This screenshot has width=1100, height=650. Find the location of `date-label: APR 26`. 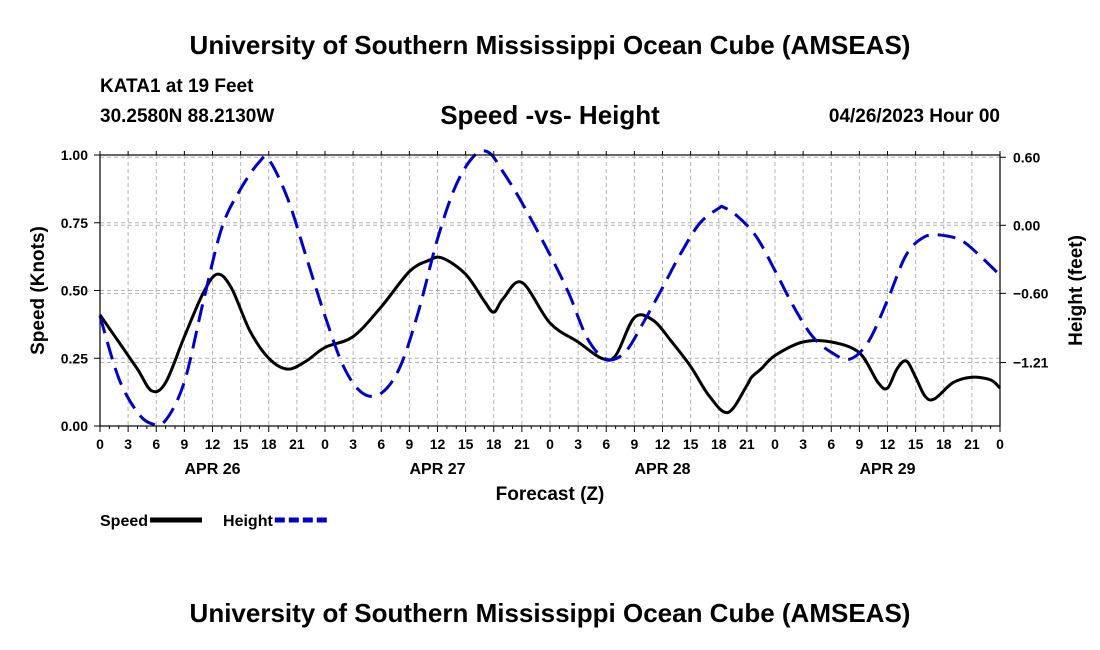

date-label: APR 26 is located at coordinates (212, 469).